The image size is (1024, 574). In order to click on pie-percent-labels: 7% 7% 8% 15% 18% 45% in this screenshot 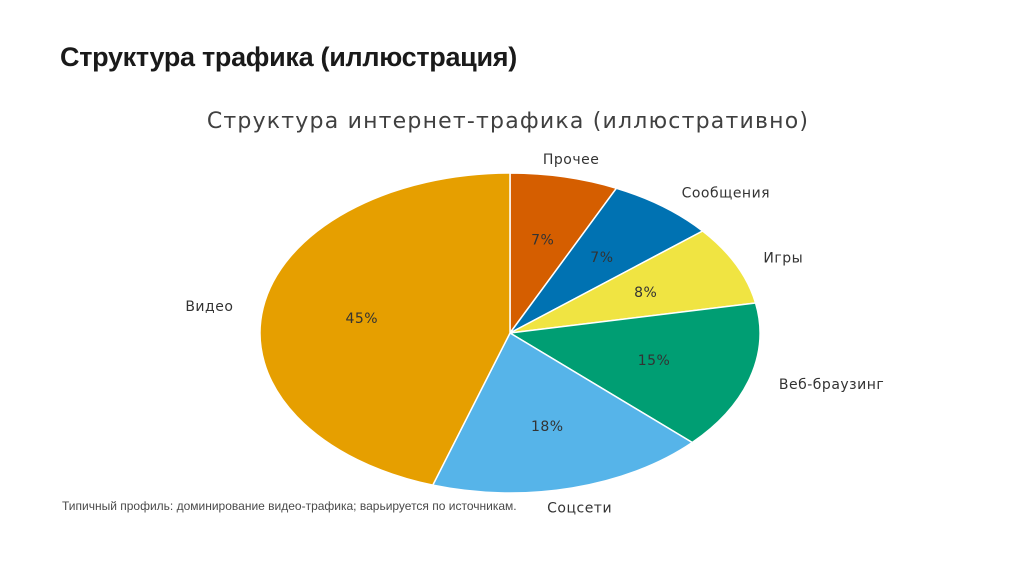, I will do `click(508, 333)`.